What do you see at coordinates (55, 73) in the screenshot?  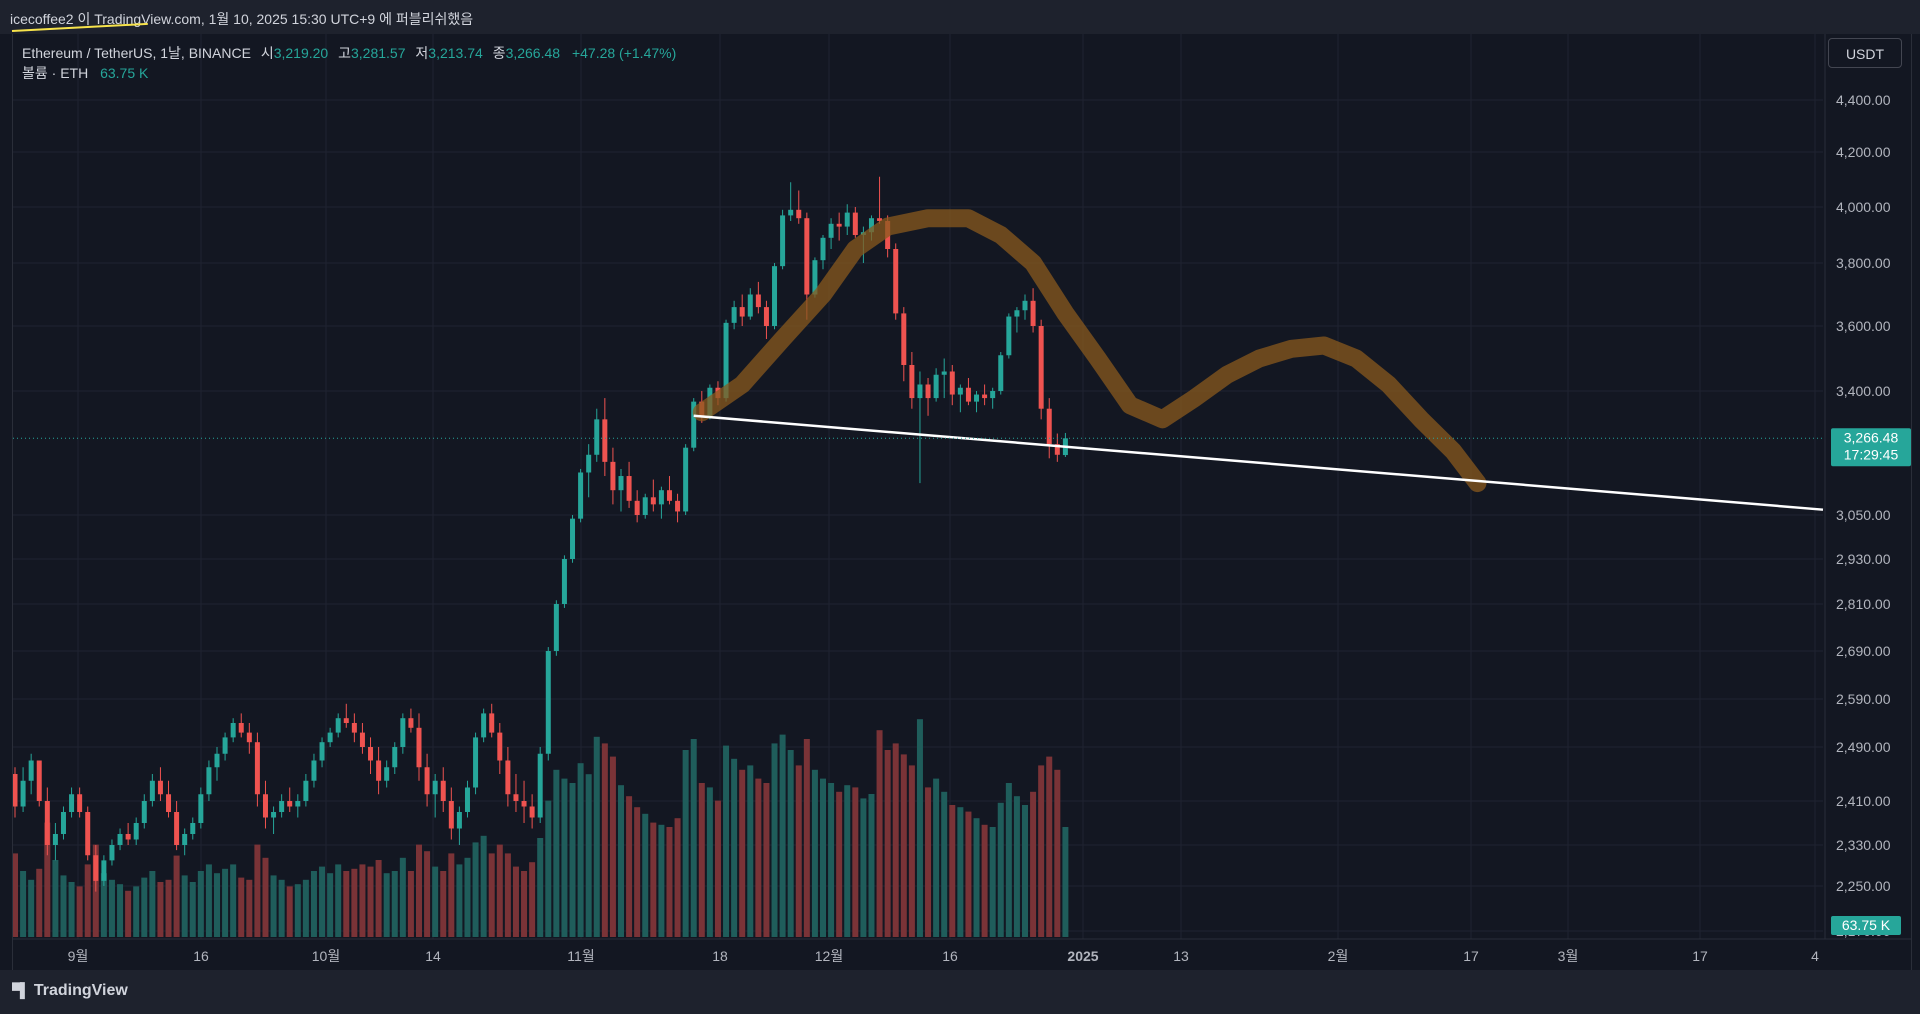 I see `volume-label: 볼륨 · ETH` at bounding box center [55, 73].